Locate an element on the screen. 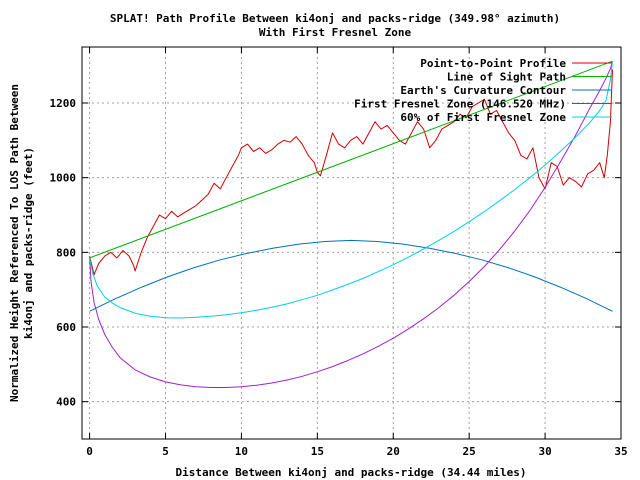 The width and height of the screenshot is (640, 480). chart-subtitle: With First Fresnel Zone is located at coordinates (335, 32).